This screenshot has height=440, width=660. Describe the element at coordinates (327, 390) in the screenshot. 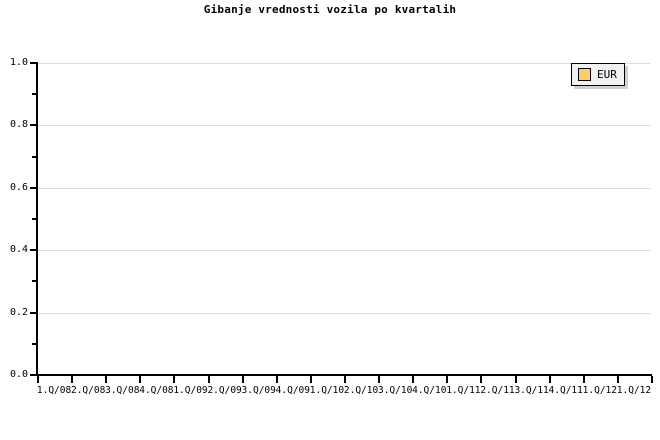

I see `x-axis-label: 1.Q/10` at that location.